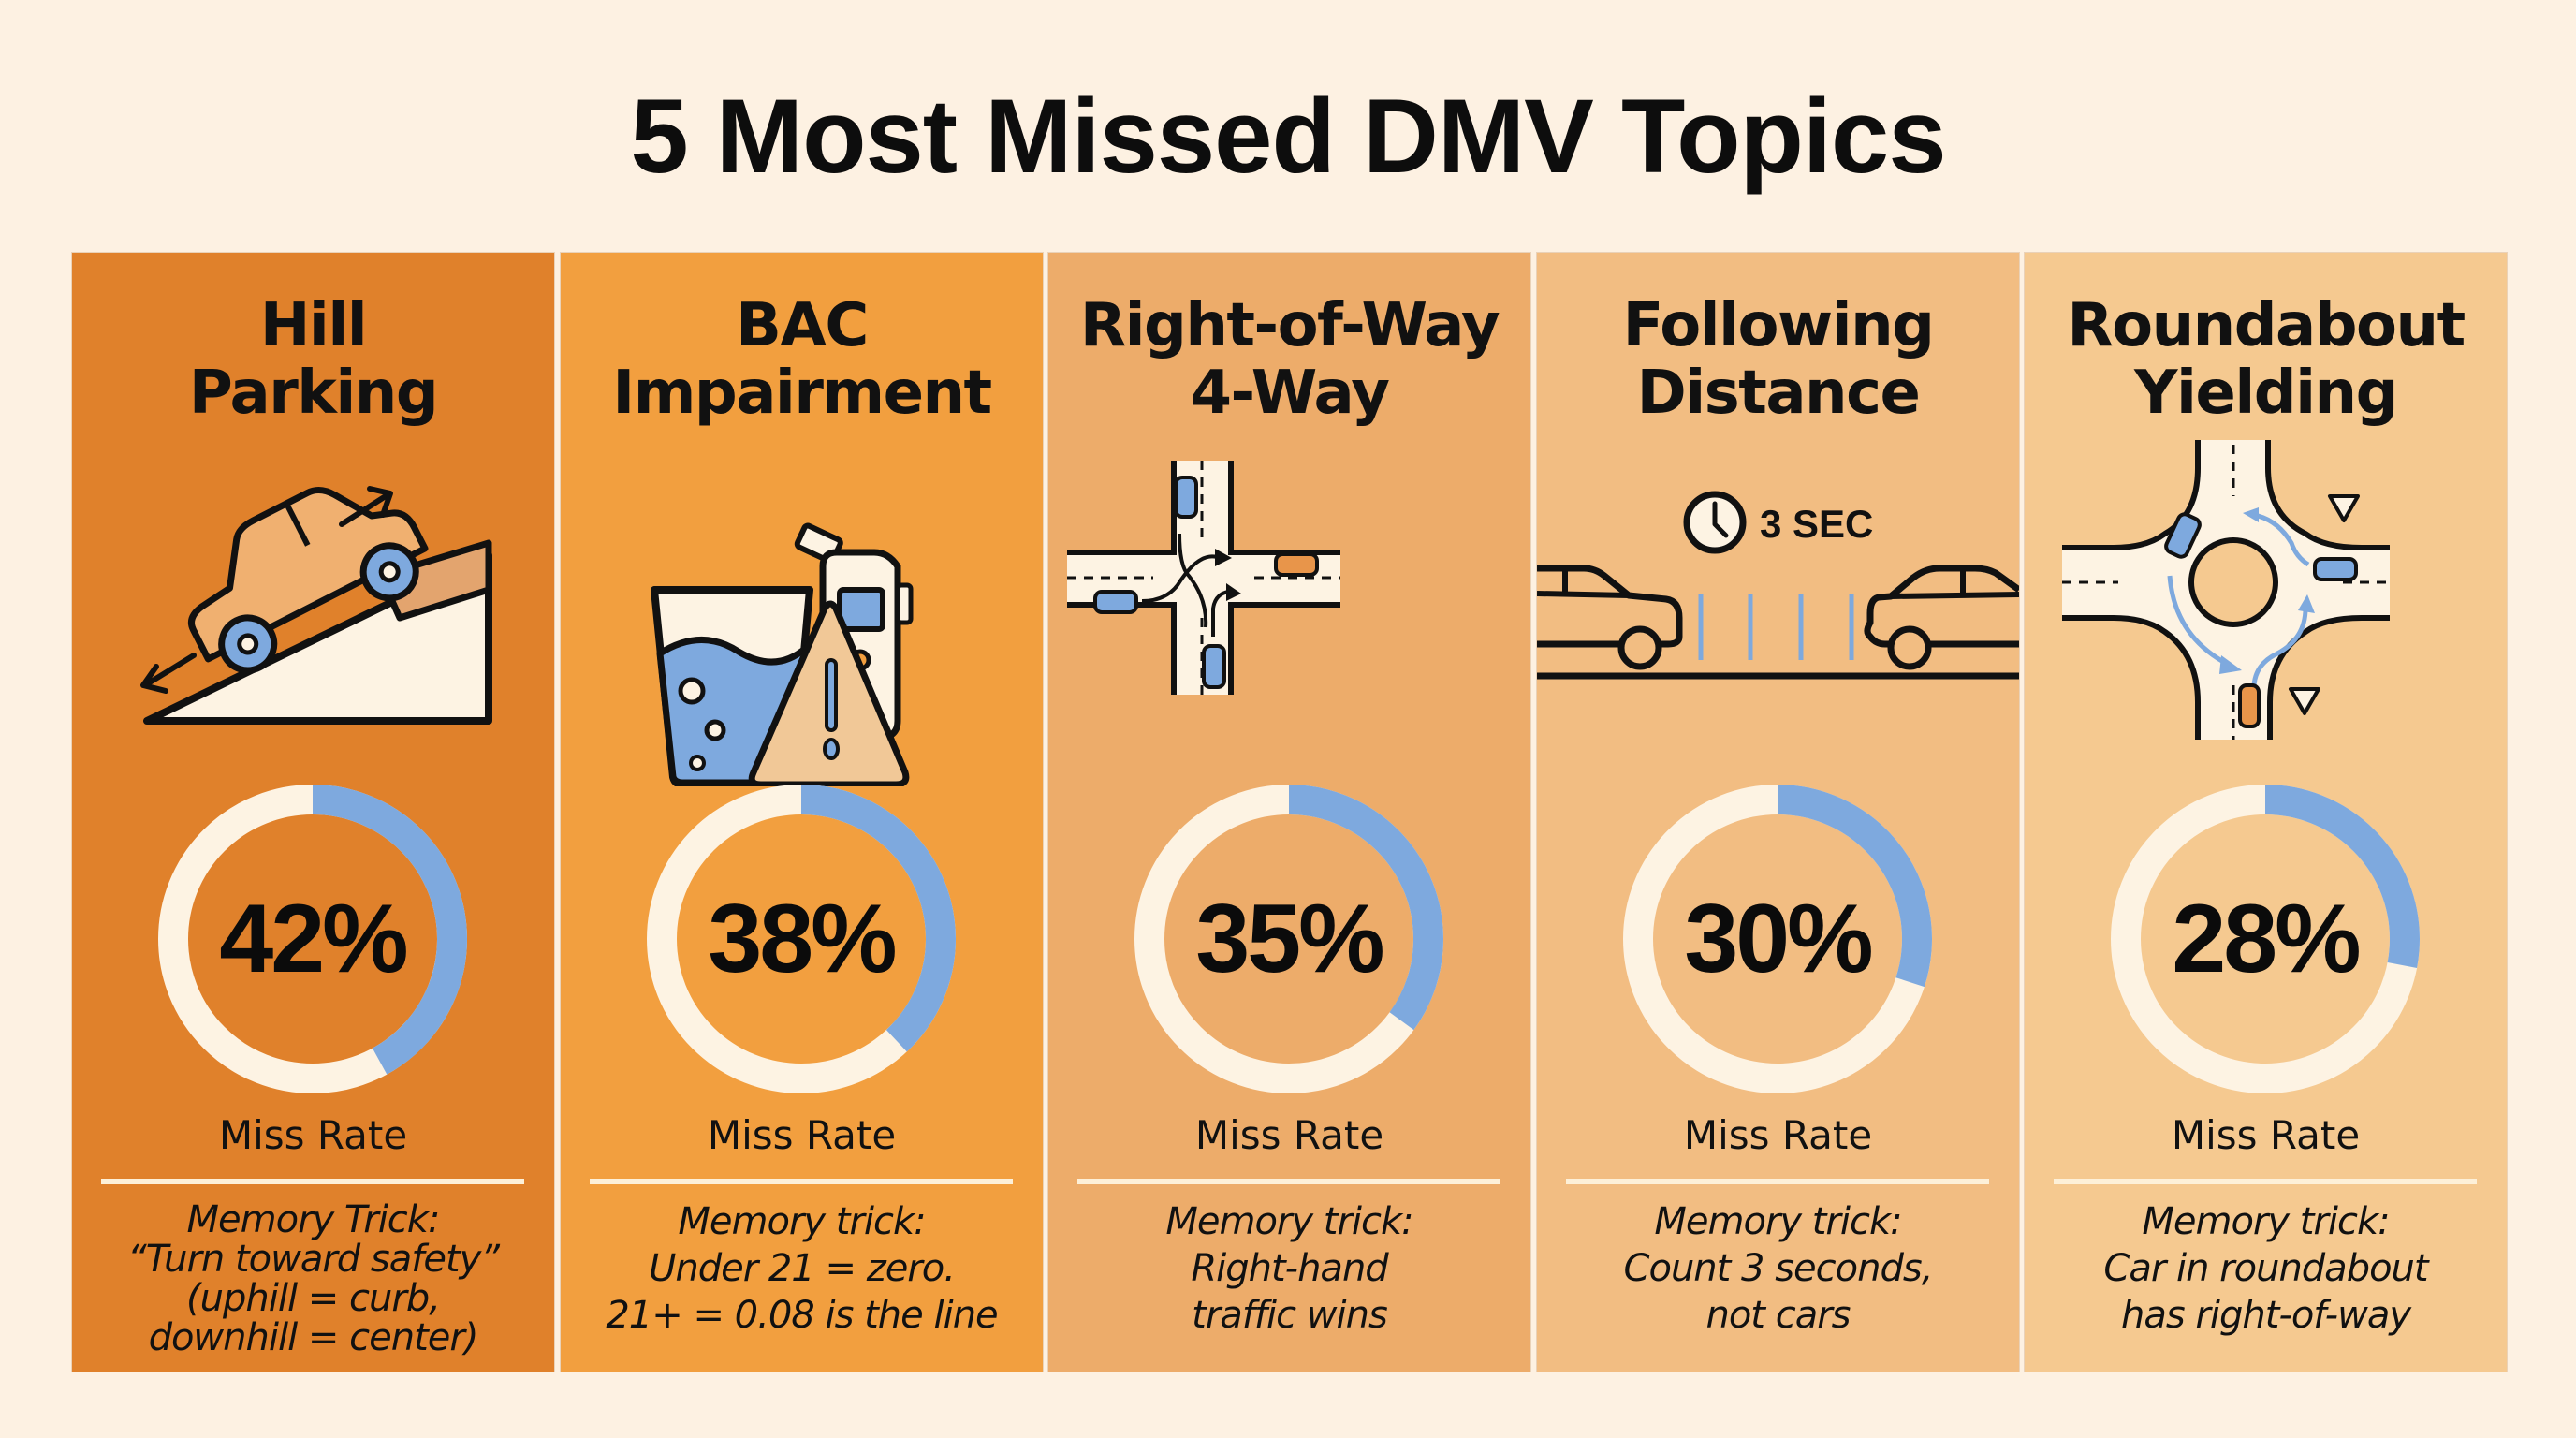 This screenshot has height=1438, width=2576. I want to click on topic-card-right-of-way: Right-of-Way 4-Way, so click(1289, 812).